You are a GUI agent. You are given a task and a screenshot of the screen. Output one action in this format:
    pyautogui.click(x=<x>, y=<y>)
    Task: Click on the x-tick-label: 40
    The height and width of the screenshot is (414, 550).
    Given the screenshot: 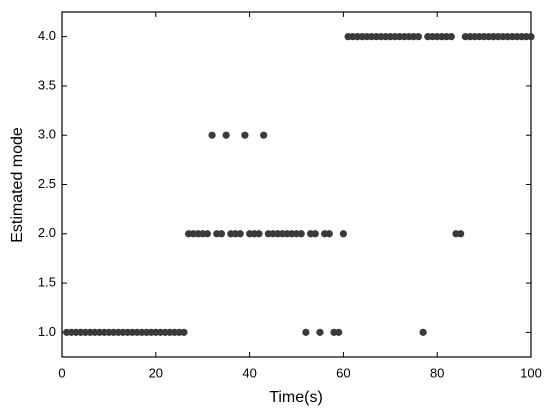 What is the action you would take?
    pyautogui.click(x=249, y=372)
    